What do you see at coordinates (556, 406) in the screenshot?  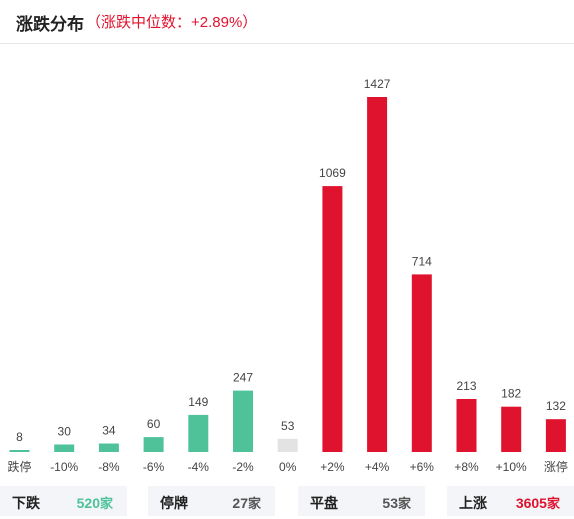 I see `bar-value-label-12: 132` at bounding box center [556, 406].